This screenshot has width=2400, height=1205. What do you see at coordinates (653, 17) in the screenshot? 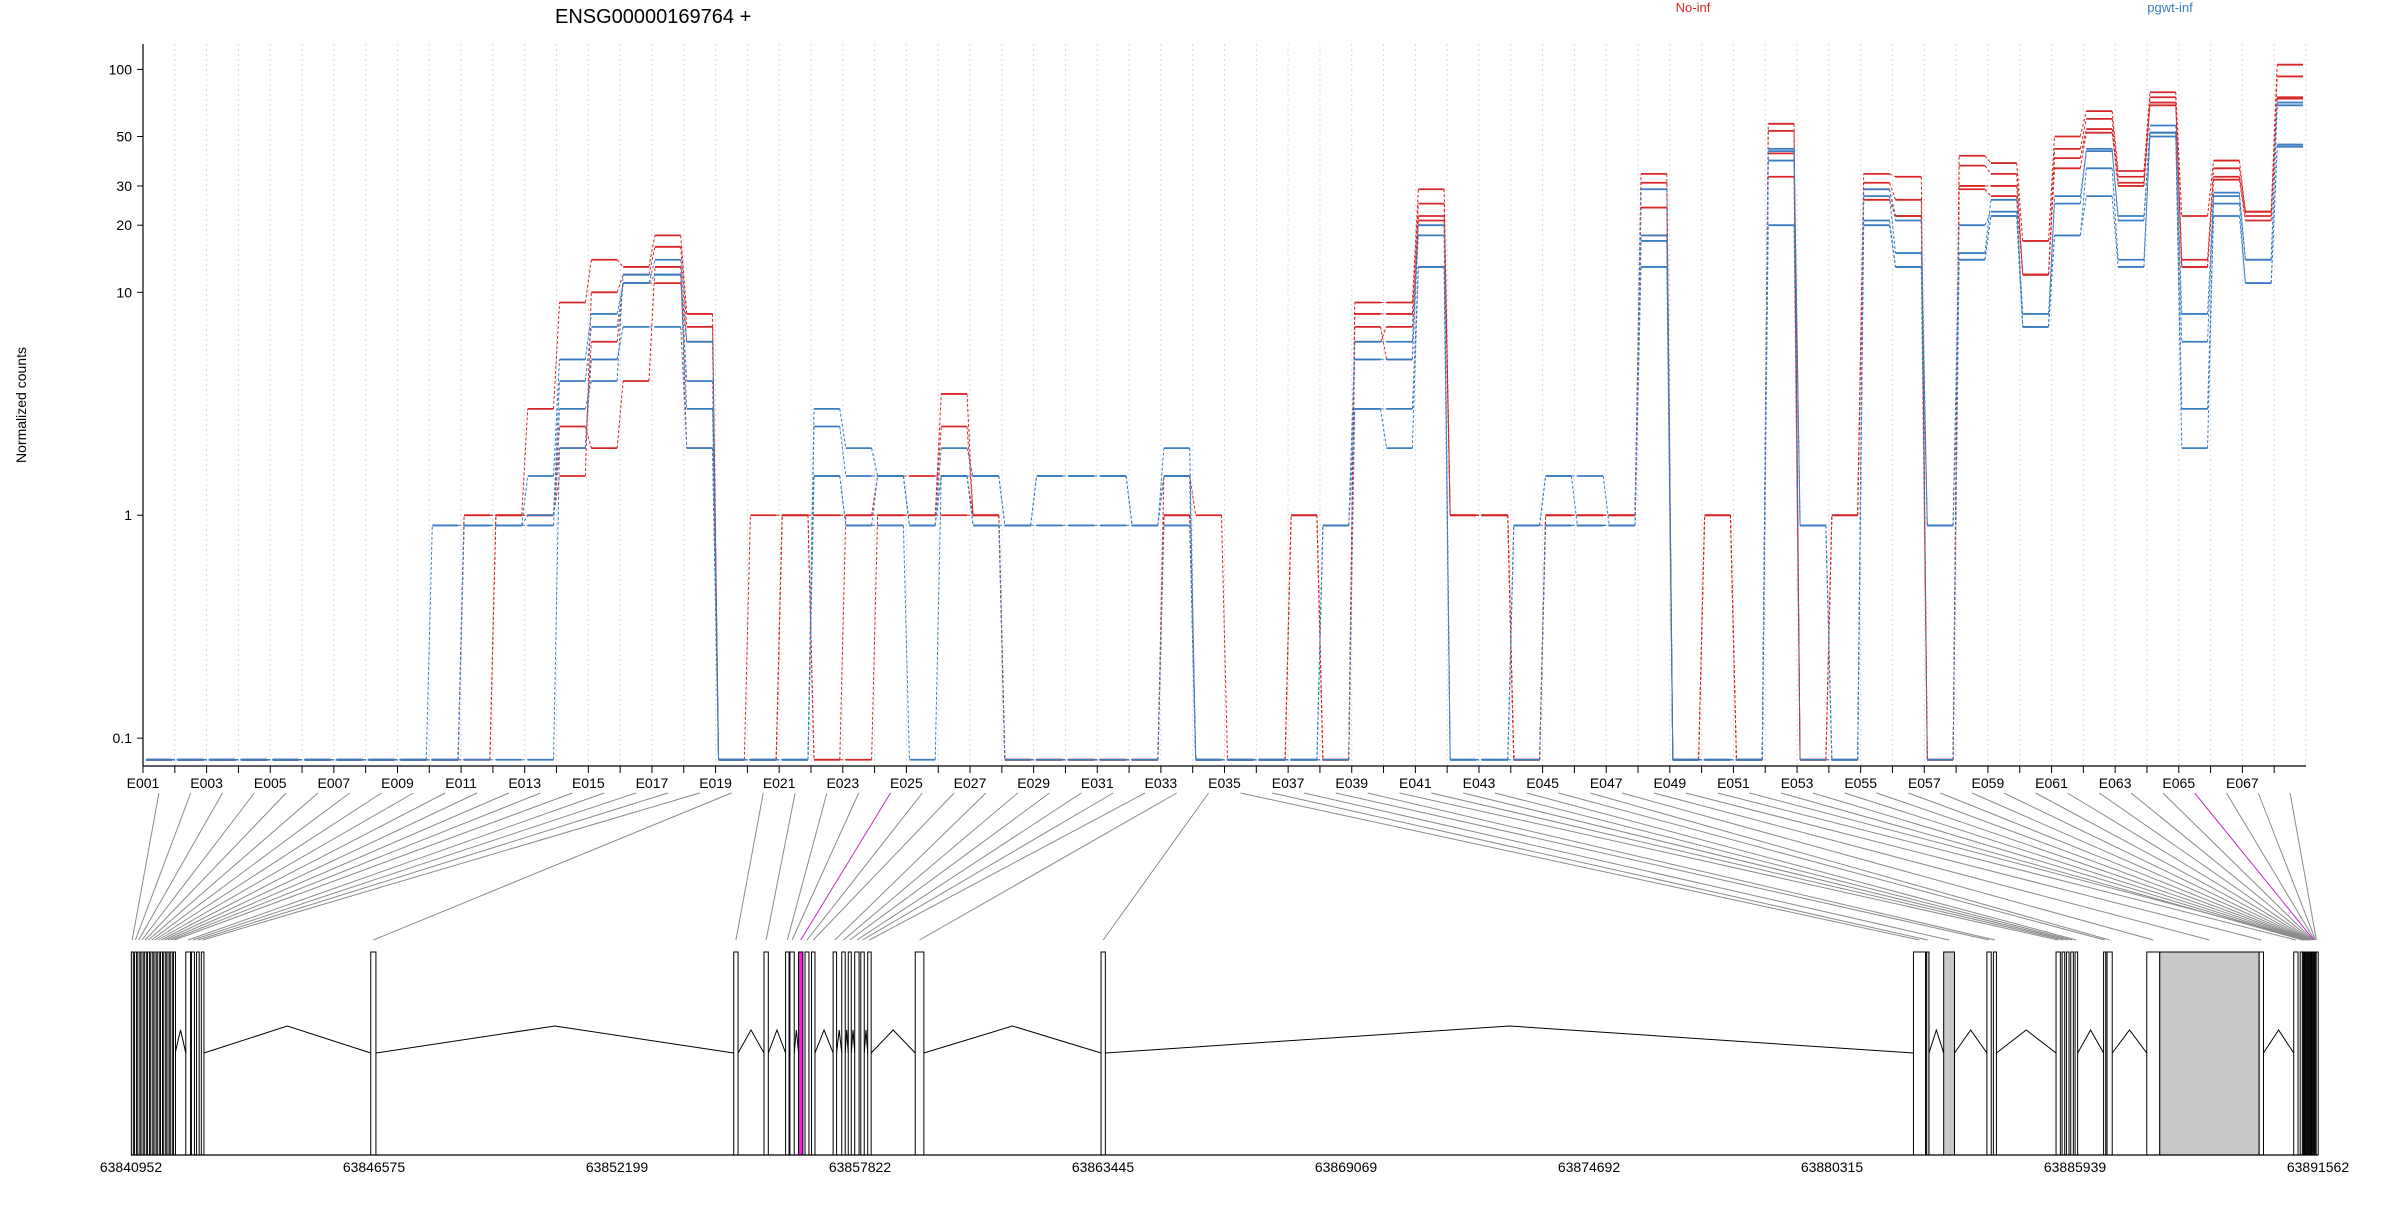
I see `chart-title: ENSG00000169764 +` at bounding box center [653, 17].